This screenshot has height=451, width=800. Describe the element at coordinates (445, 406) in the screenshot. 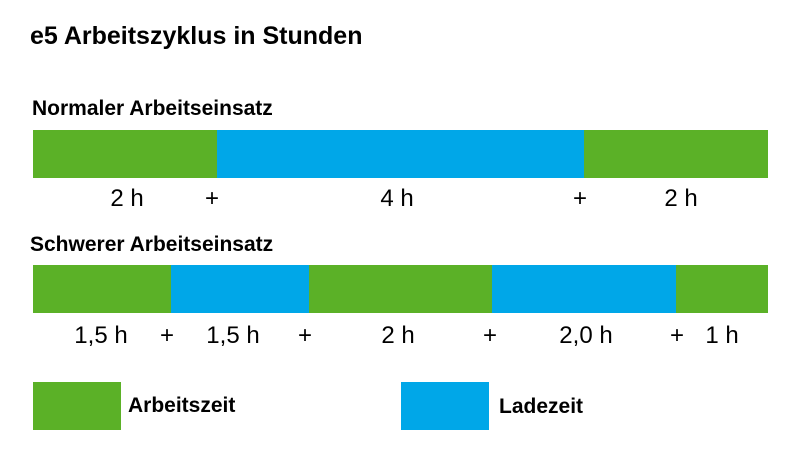

I see `legend-swatch-charge` at that location.